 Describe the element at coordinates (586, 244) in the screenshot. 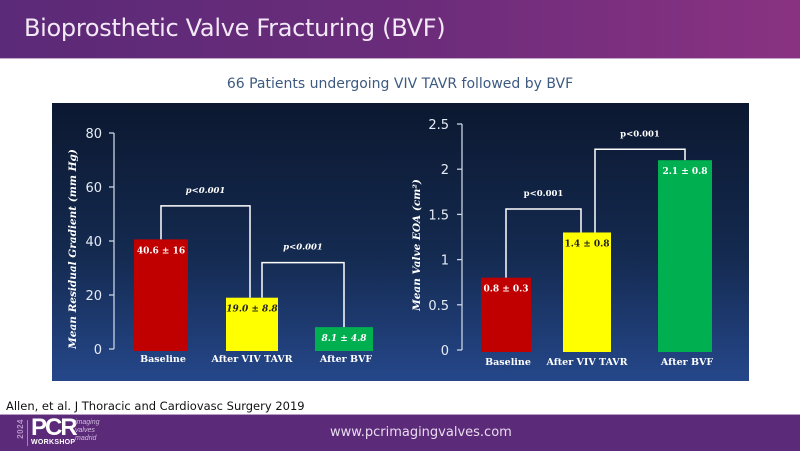

I see `bar-data-label: 1.4 ± 0.8` at that location.